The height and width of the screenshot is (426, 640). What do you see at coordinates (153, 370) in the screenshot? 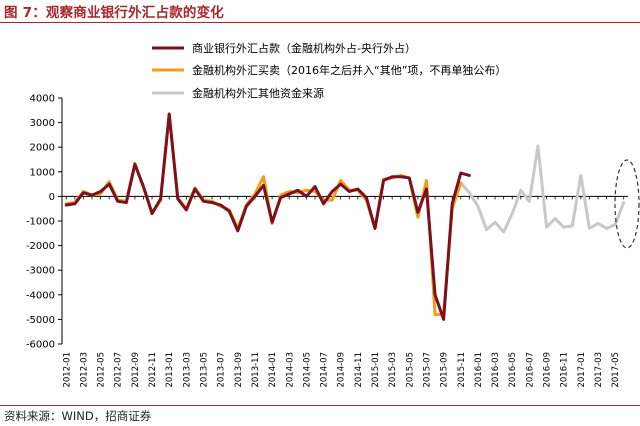
I see `x-tick-label: 2012-11` at bounding box center [153, 370].